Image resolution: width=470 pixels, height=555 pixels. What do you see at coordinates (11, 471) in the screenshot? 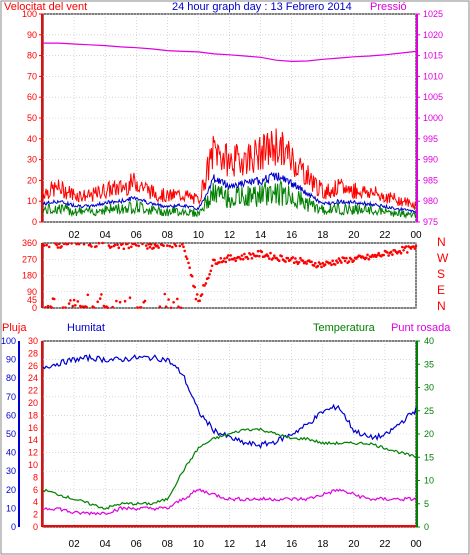
I see `humidity-y-tick-30: 30` at bounding box center [11, 471].